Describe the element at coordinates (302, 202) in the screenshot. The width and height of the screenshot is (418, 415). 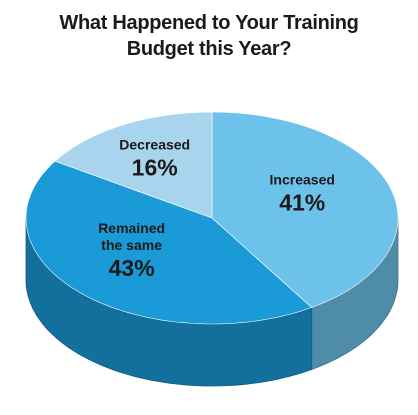
I see `value-label: 41%` at that location.